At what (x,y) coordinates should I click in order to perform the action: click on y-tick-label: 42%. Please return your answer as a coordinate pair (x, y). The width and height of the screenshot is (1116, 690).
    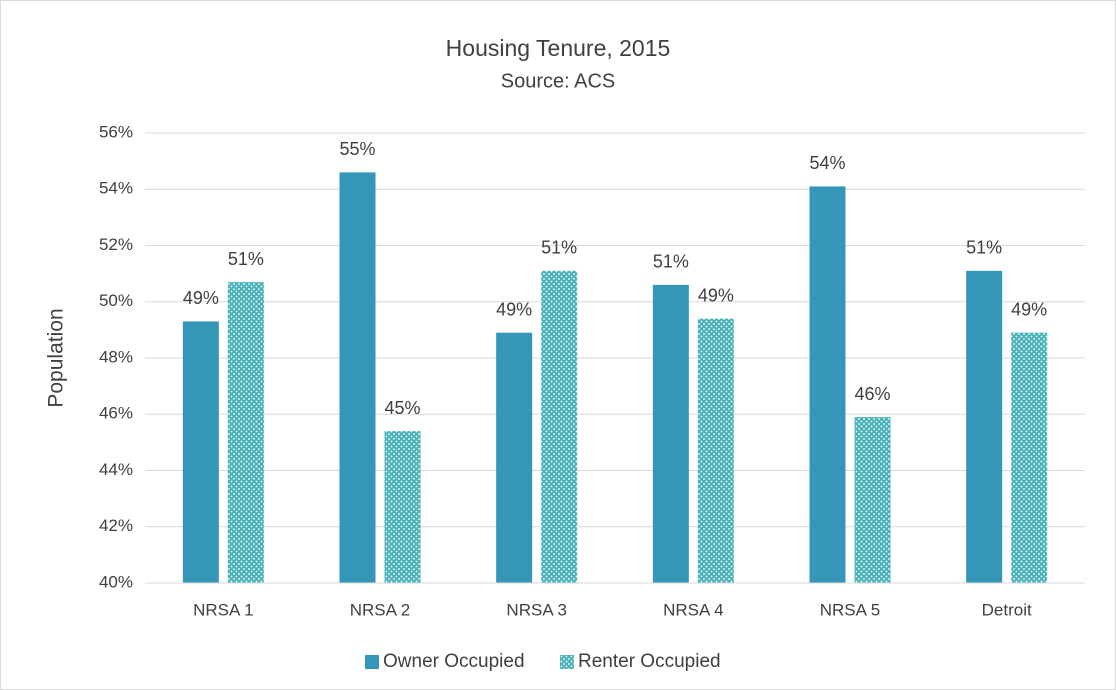
    Looking at the image, I should click on (116, 525).